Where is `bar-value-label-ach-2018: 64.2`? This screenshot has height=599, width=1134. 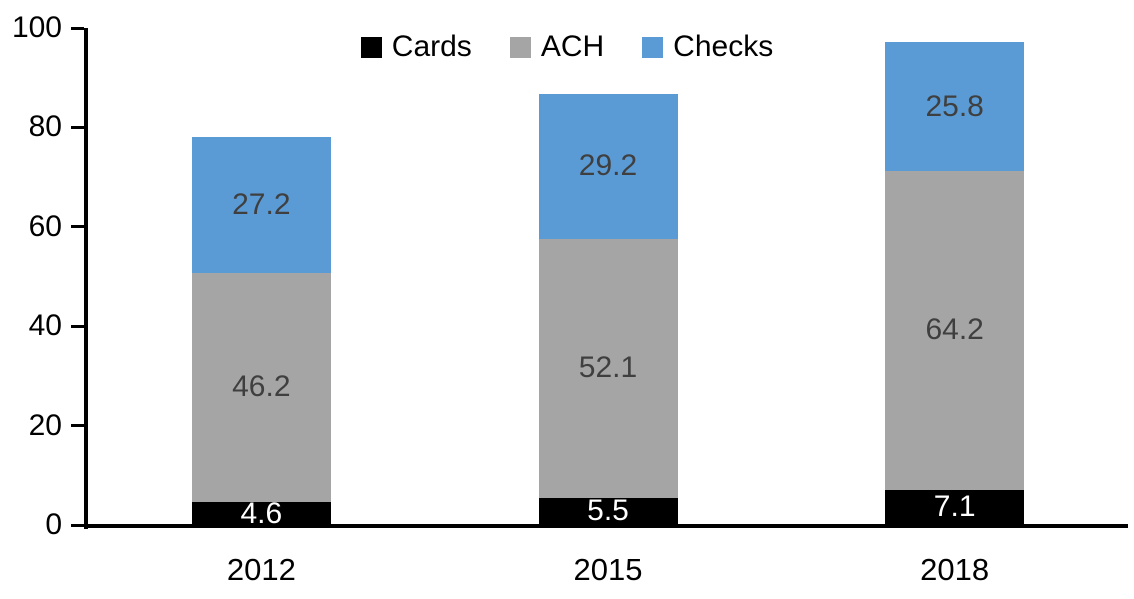 bar-value-label-ach-2018: 64.2 is located at coordinates (954, 330).